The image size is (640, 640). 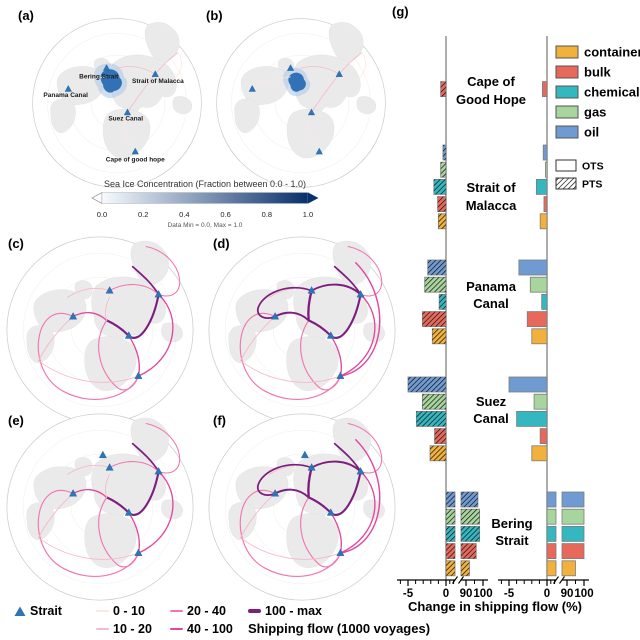 What do you see at coordinates (592, 185) in the screenshot?
I see `legend-label-PTS: PTS` at bounding box center [592, 185].